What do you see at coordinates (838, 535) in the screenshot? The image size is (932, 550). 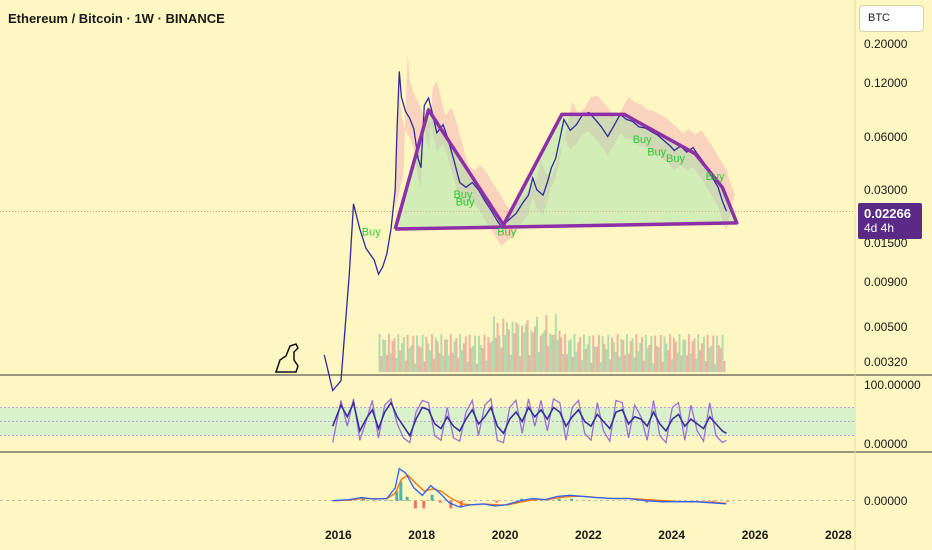 I see `time-tick-label: 2028` at bounding box center [838, 535].